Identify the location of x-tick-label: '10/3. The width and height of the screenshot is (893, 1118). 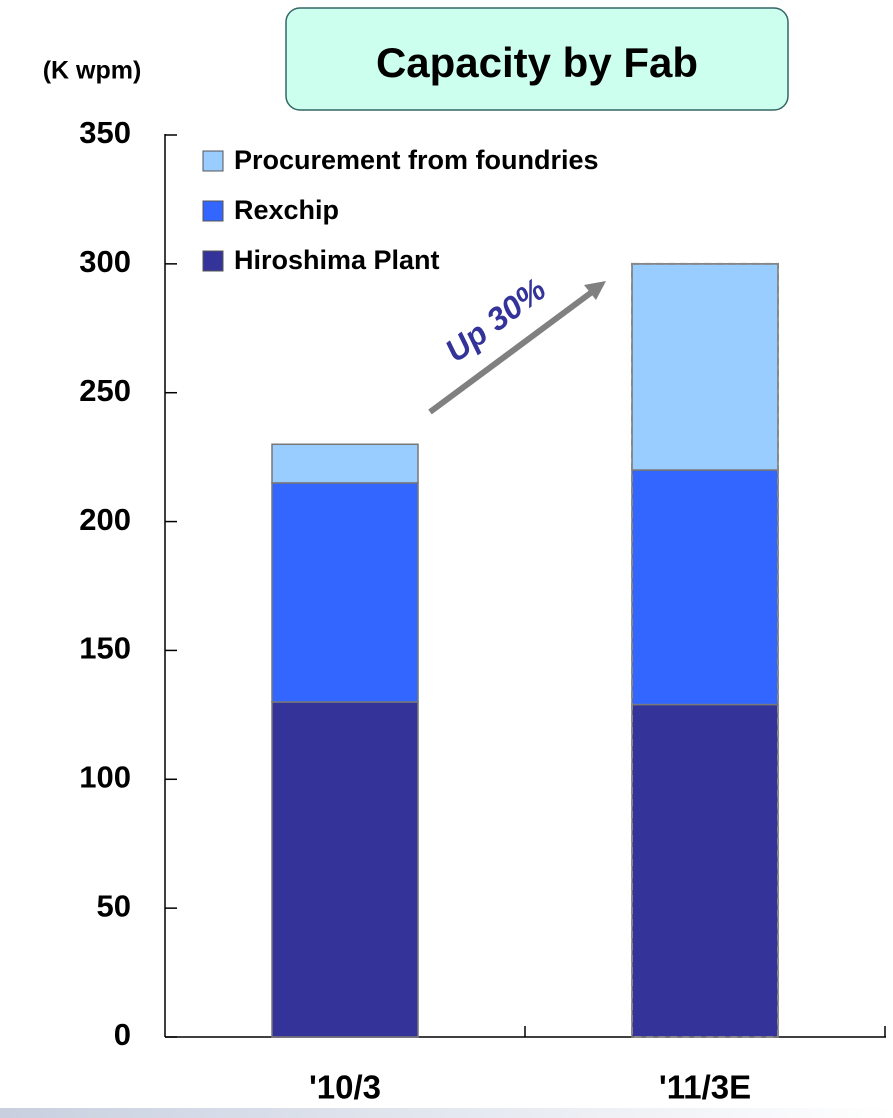
(345, 1087).